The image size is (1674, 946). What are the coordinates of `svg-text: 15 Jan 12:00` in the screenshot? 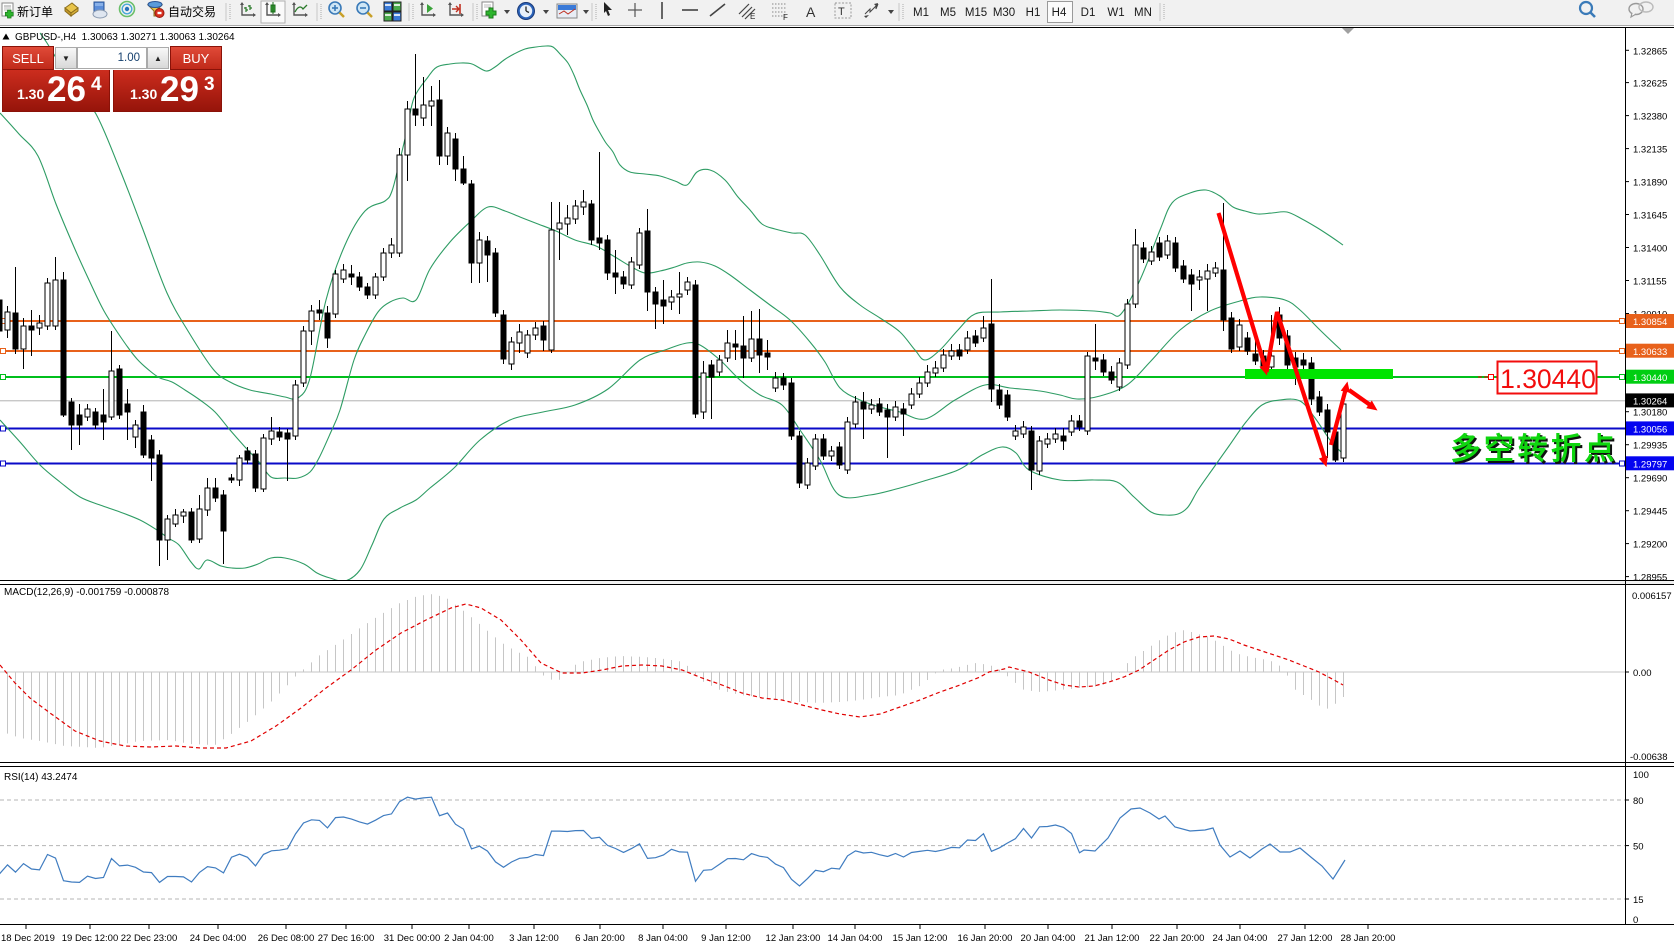 It's located at (920, 938).